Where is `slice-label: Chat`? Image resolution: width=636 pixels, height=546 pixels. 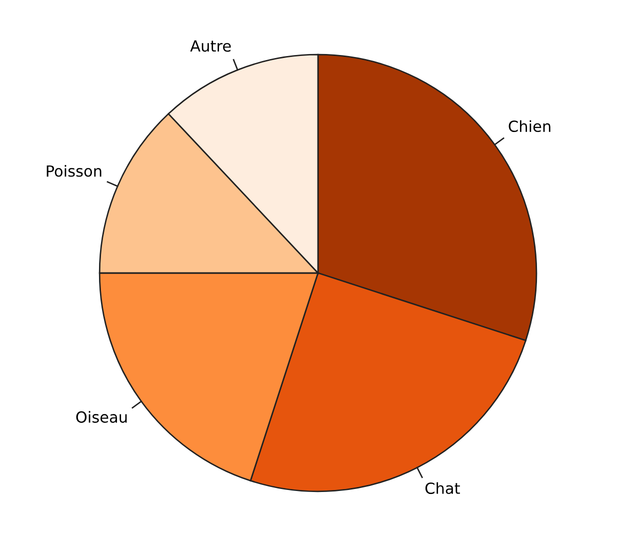
slice-label: Chat is located at coordinates (442, 488).